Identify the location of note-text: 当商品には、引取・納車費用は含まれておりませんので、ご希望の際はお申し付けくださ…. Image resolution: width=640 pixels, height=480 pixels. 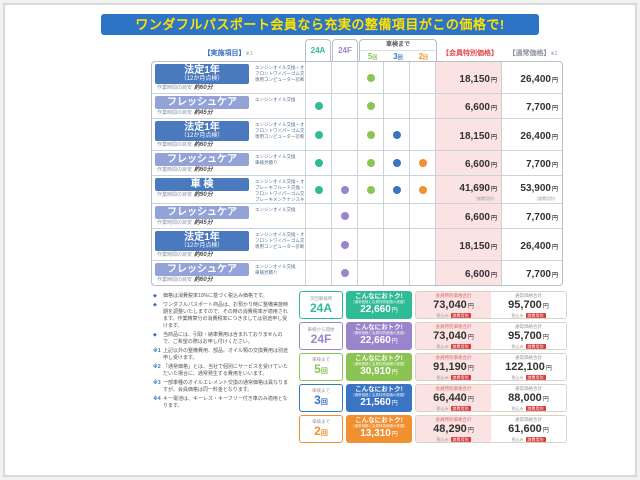
(223, 338).